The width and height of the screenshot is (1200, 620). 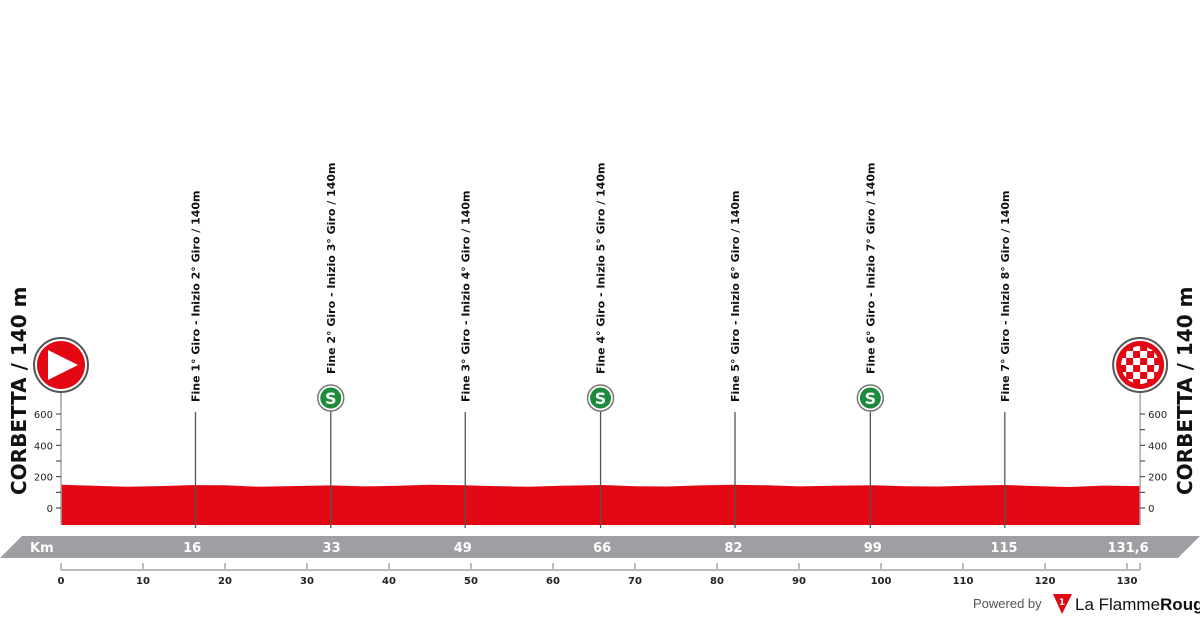 I want to click on marker-label: Fine 1° Giro - Inizio 2° Giro / 140m, so click(x=195, y=296).